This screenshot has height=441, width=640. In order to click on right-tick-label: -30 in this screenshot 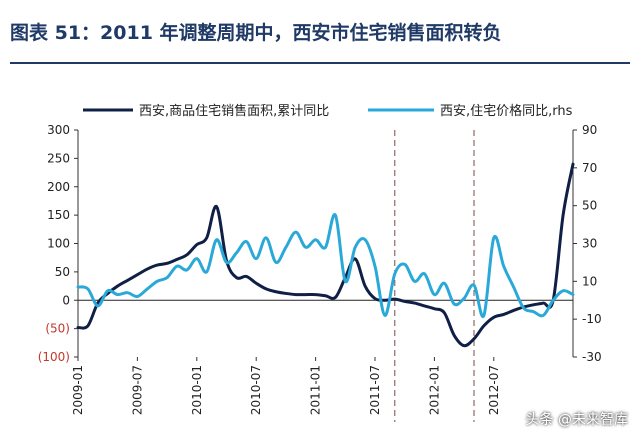, I will do `click(592, 357)`.